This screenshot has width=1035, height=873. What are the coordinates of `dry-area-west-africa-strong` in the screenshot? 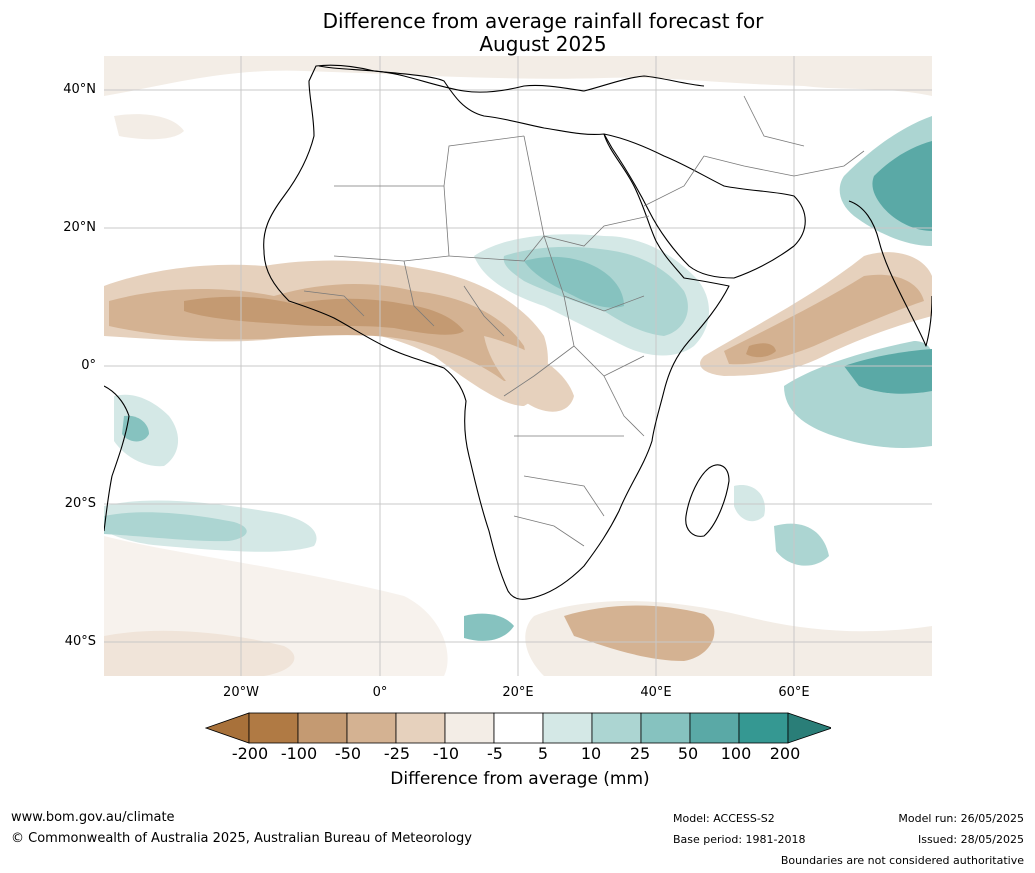 It's located at (324, 315).